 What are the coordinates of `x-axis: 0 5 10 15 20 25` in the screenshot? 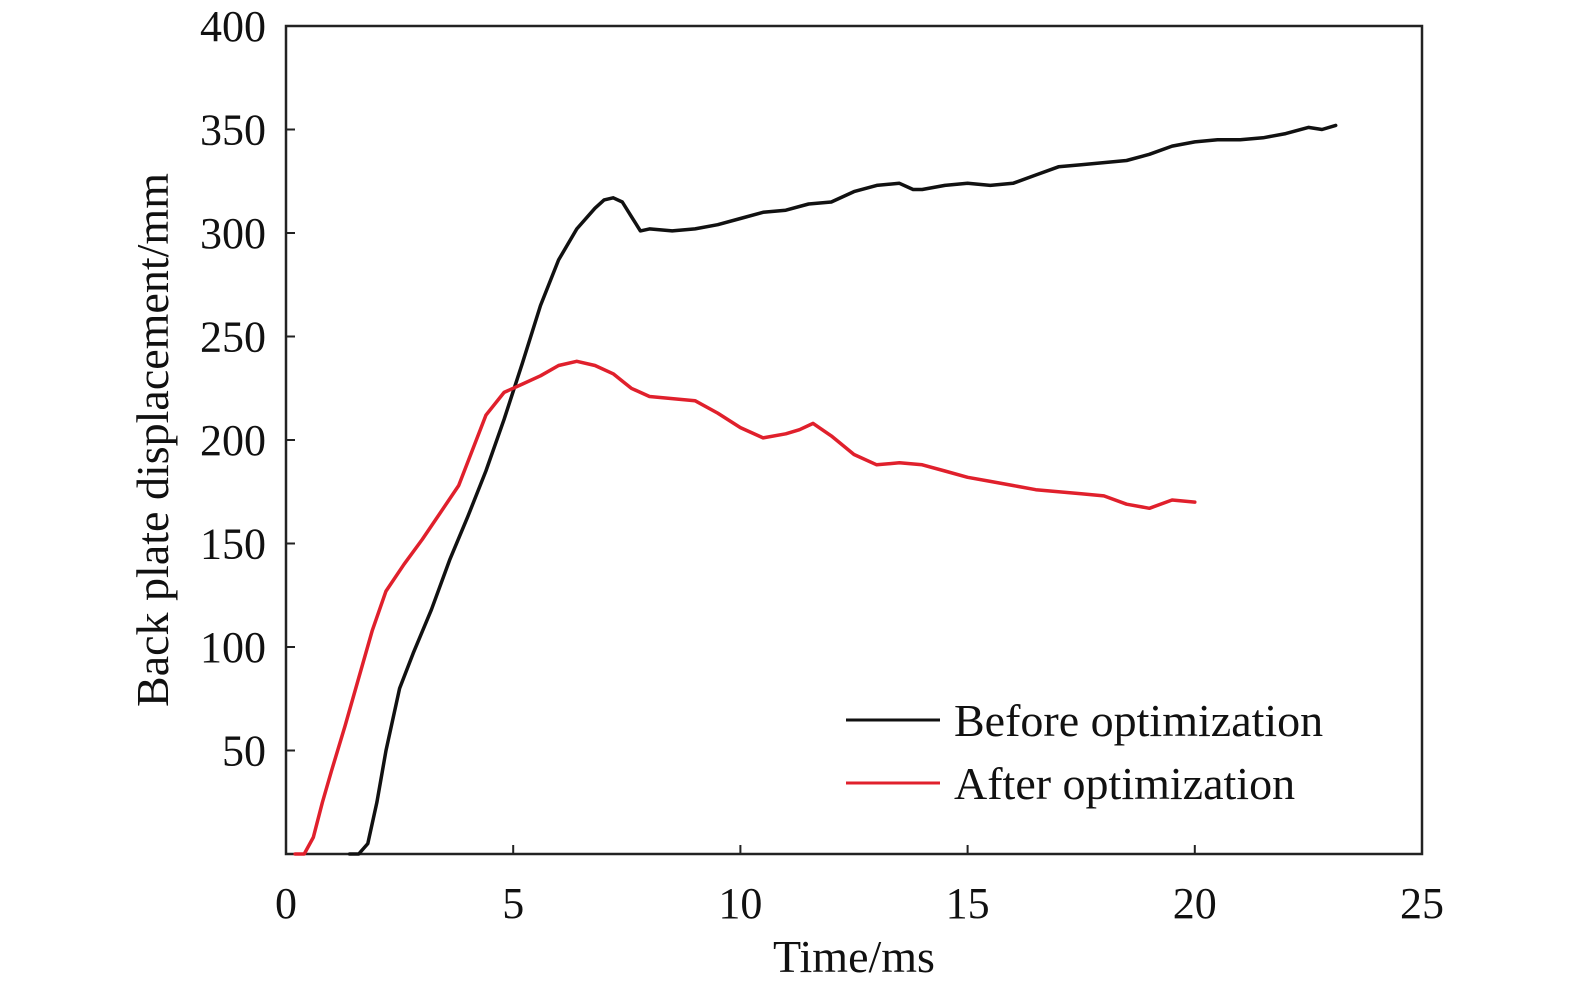 It's located at (859, 886).